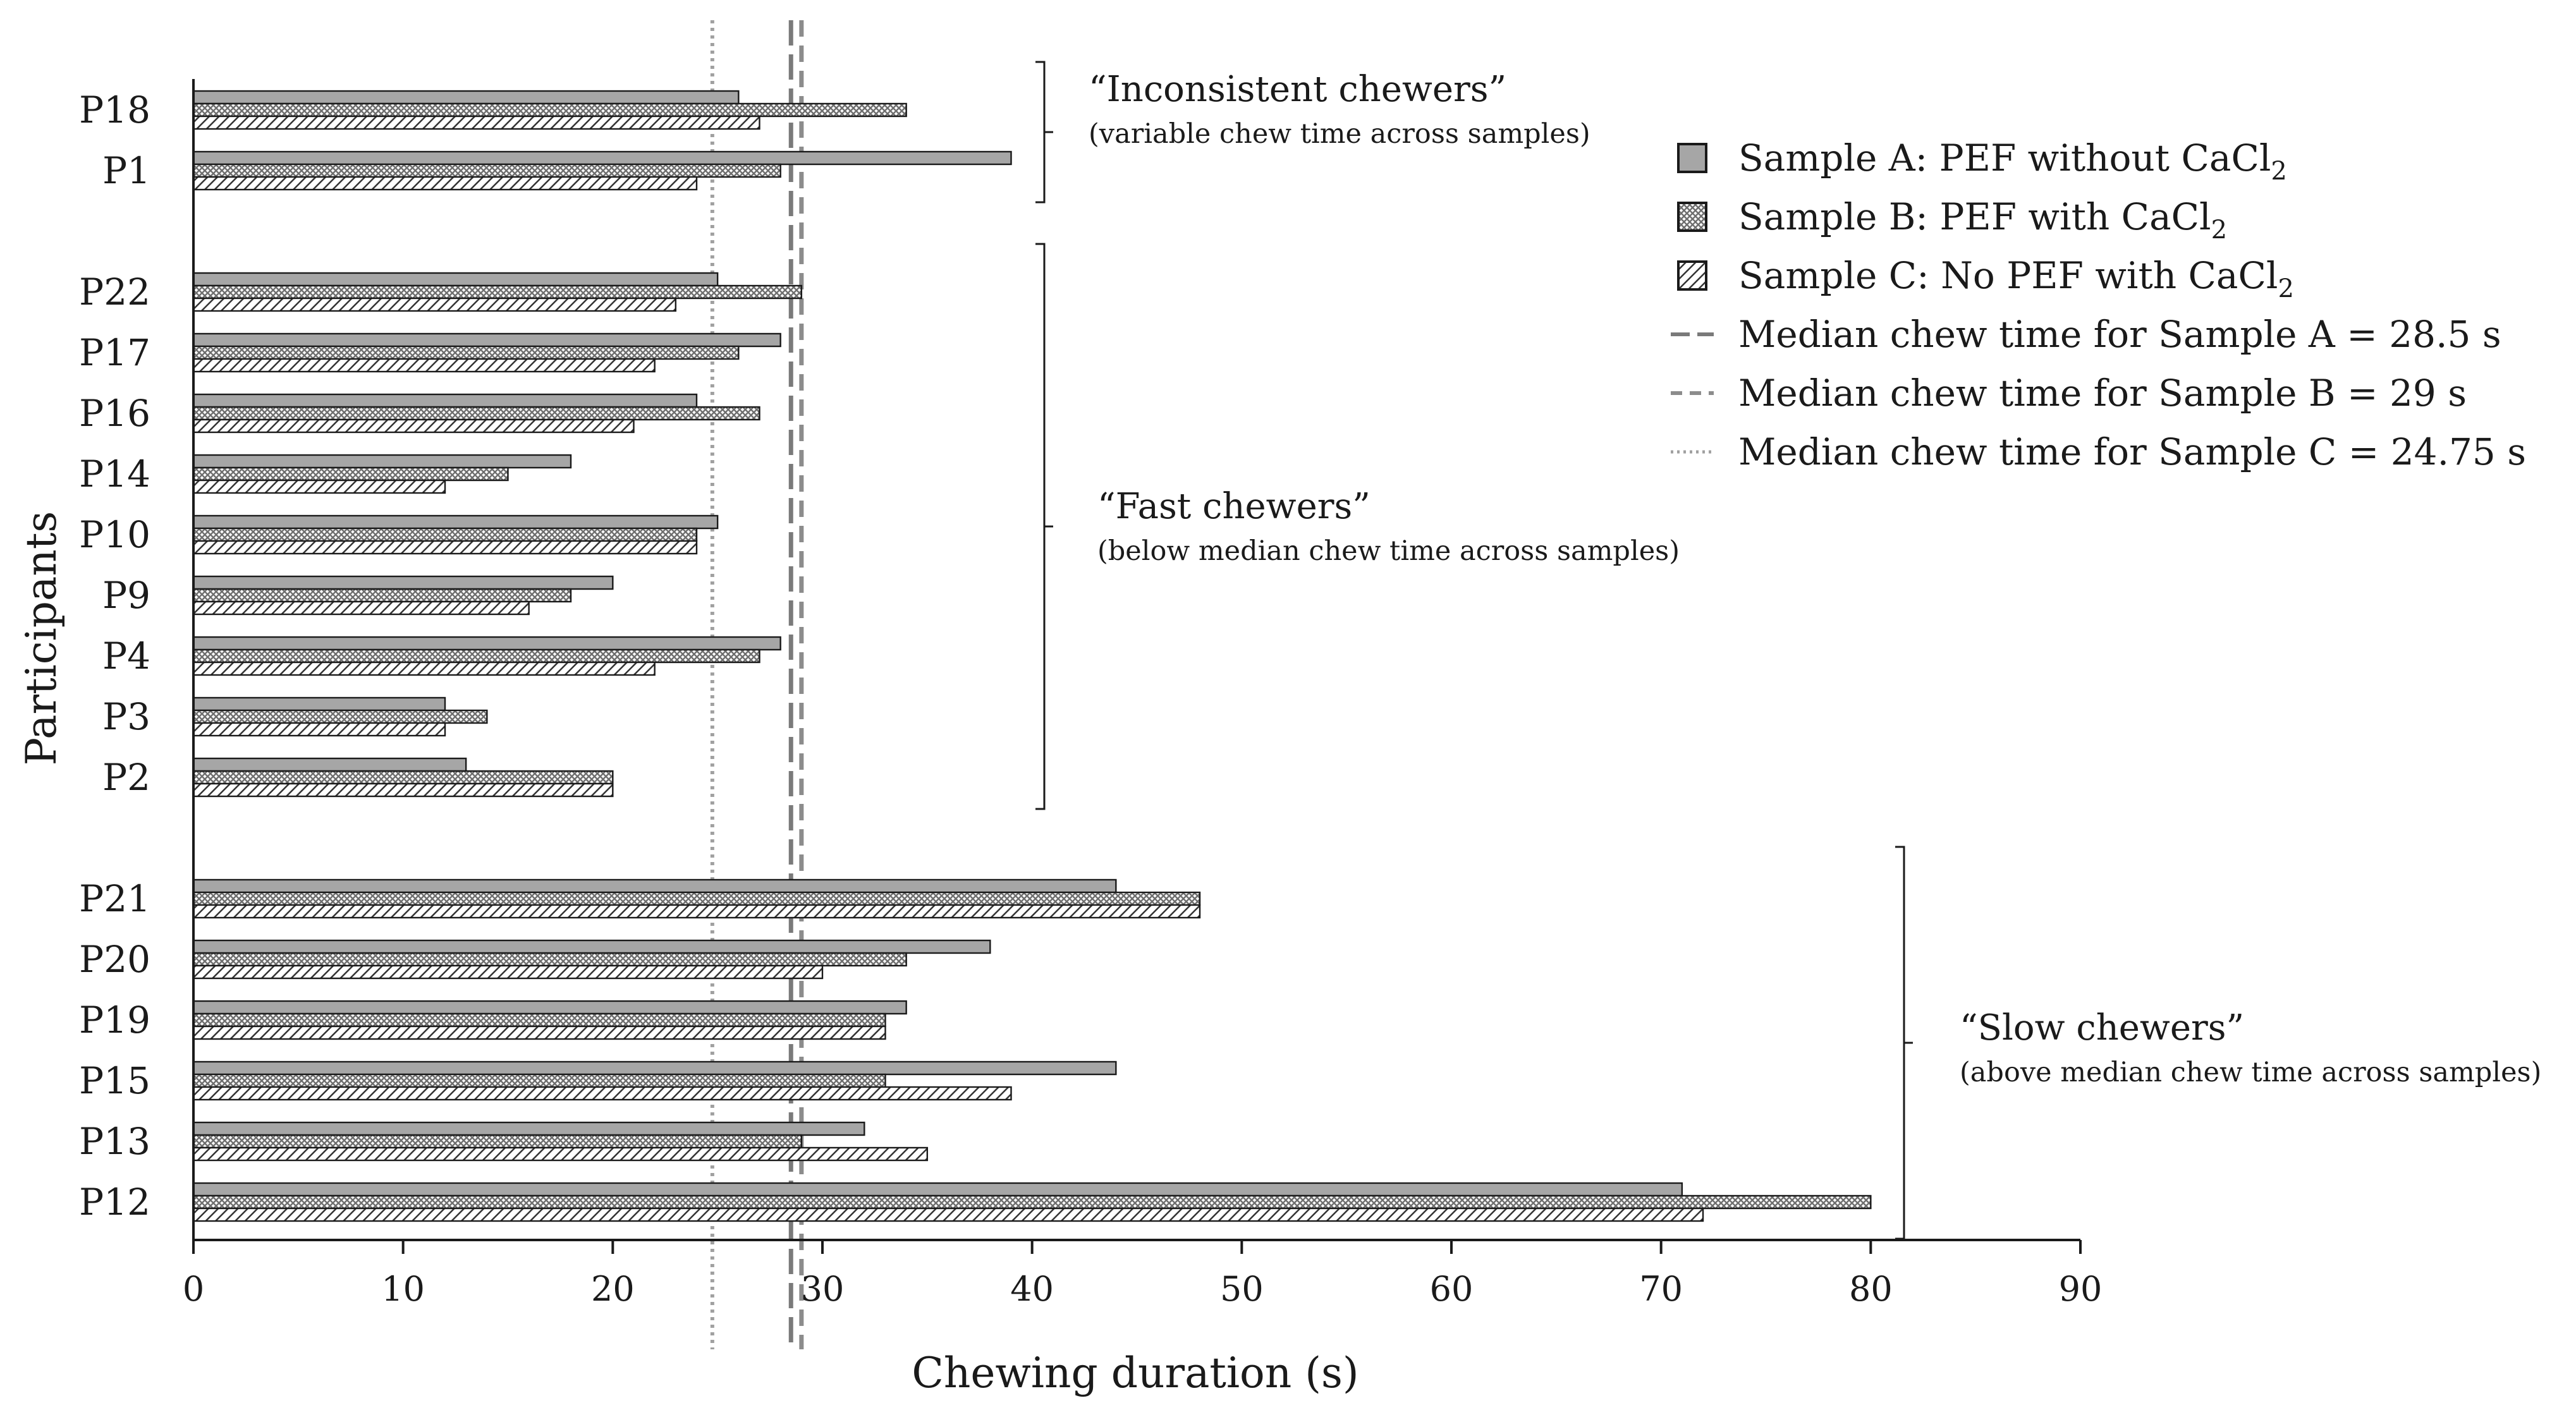 The height and width of the screenshot is (1422, 2576). I want to click on participant-label: P13, so click(114, 1141).